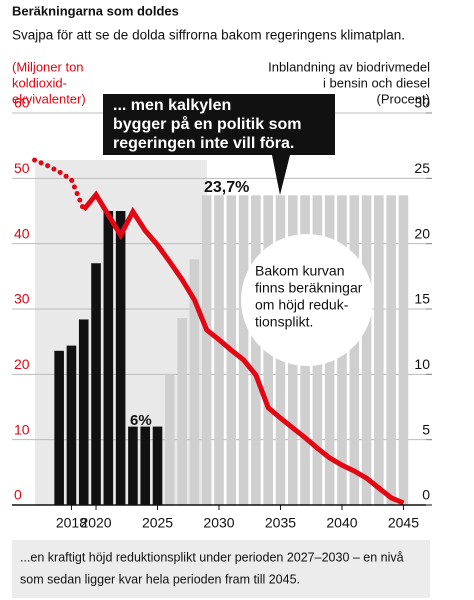  What do you see at coordinates (157, 523) in the screenshot?
I see `x-tick-label: 2025` at bounding box center [157, 523].